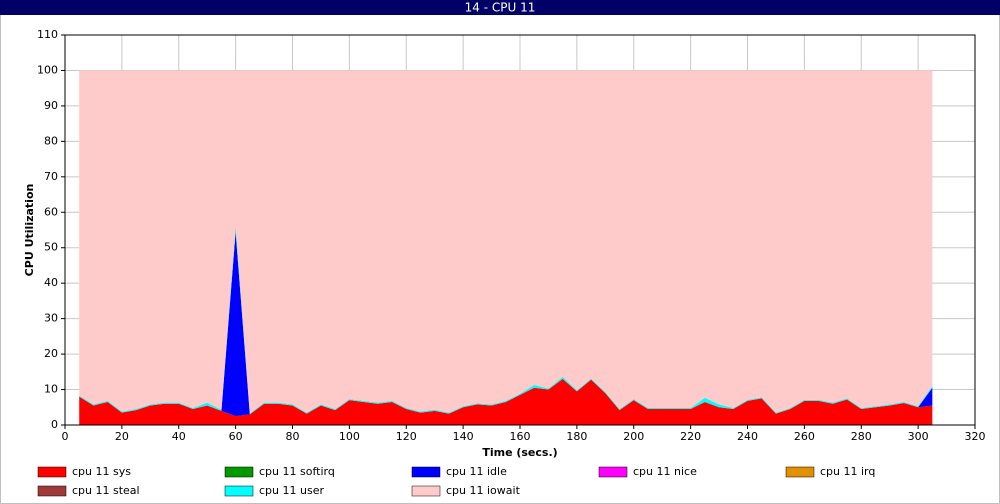 This screenshot has width=1000, height=504. I want to click on legend-label: cpu 11 user, so click(291, 490).